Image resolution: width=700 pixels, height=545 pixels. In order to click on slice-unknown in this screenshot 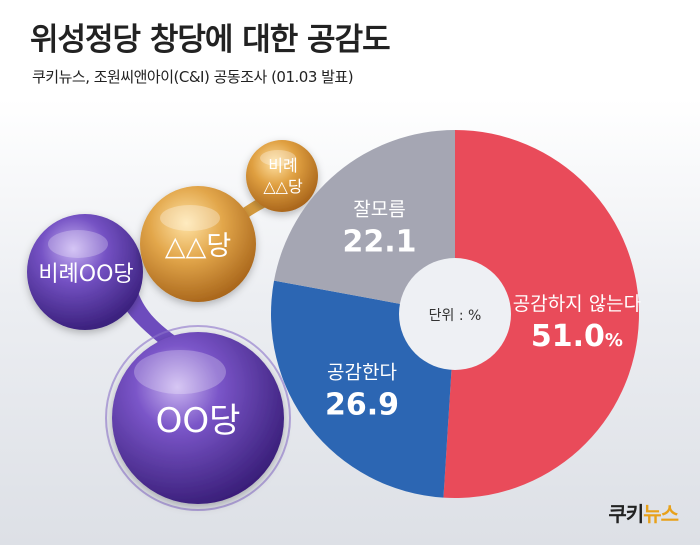, I will do `click(364, 222)`.